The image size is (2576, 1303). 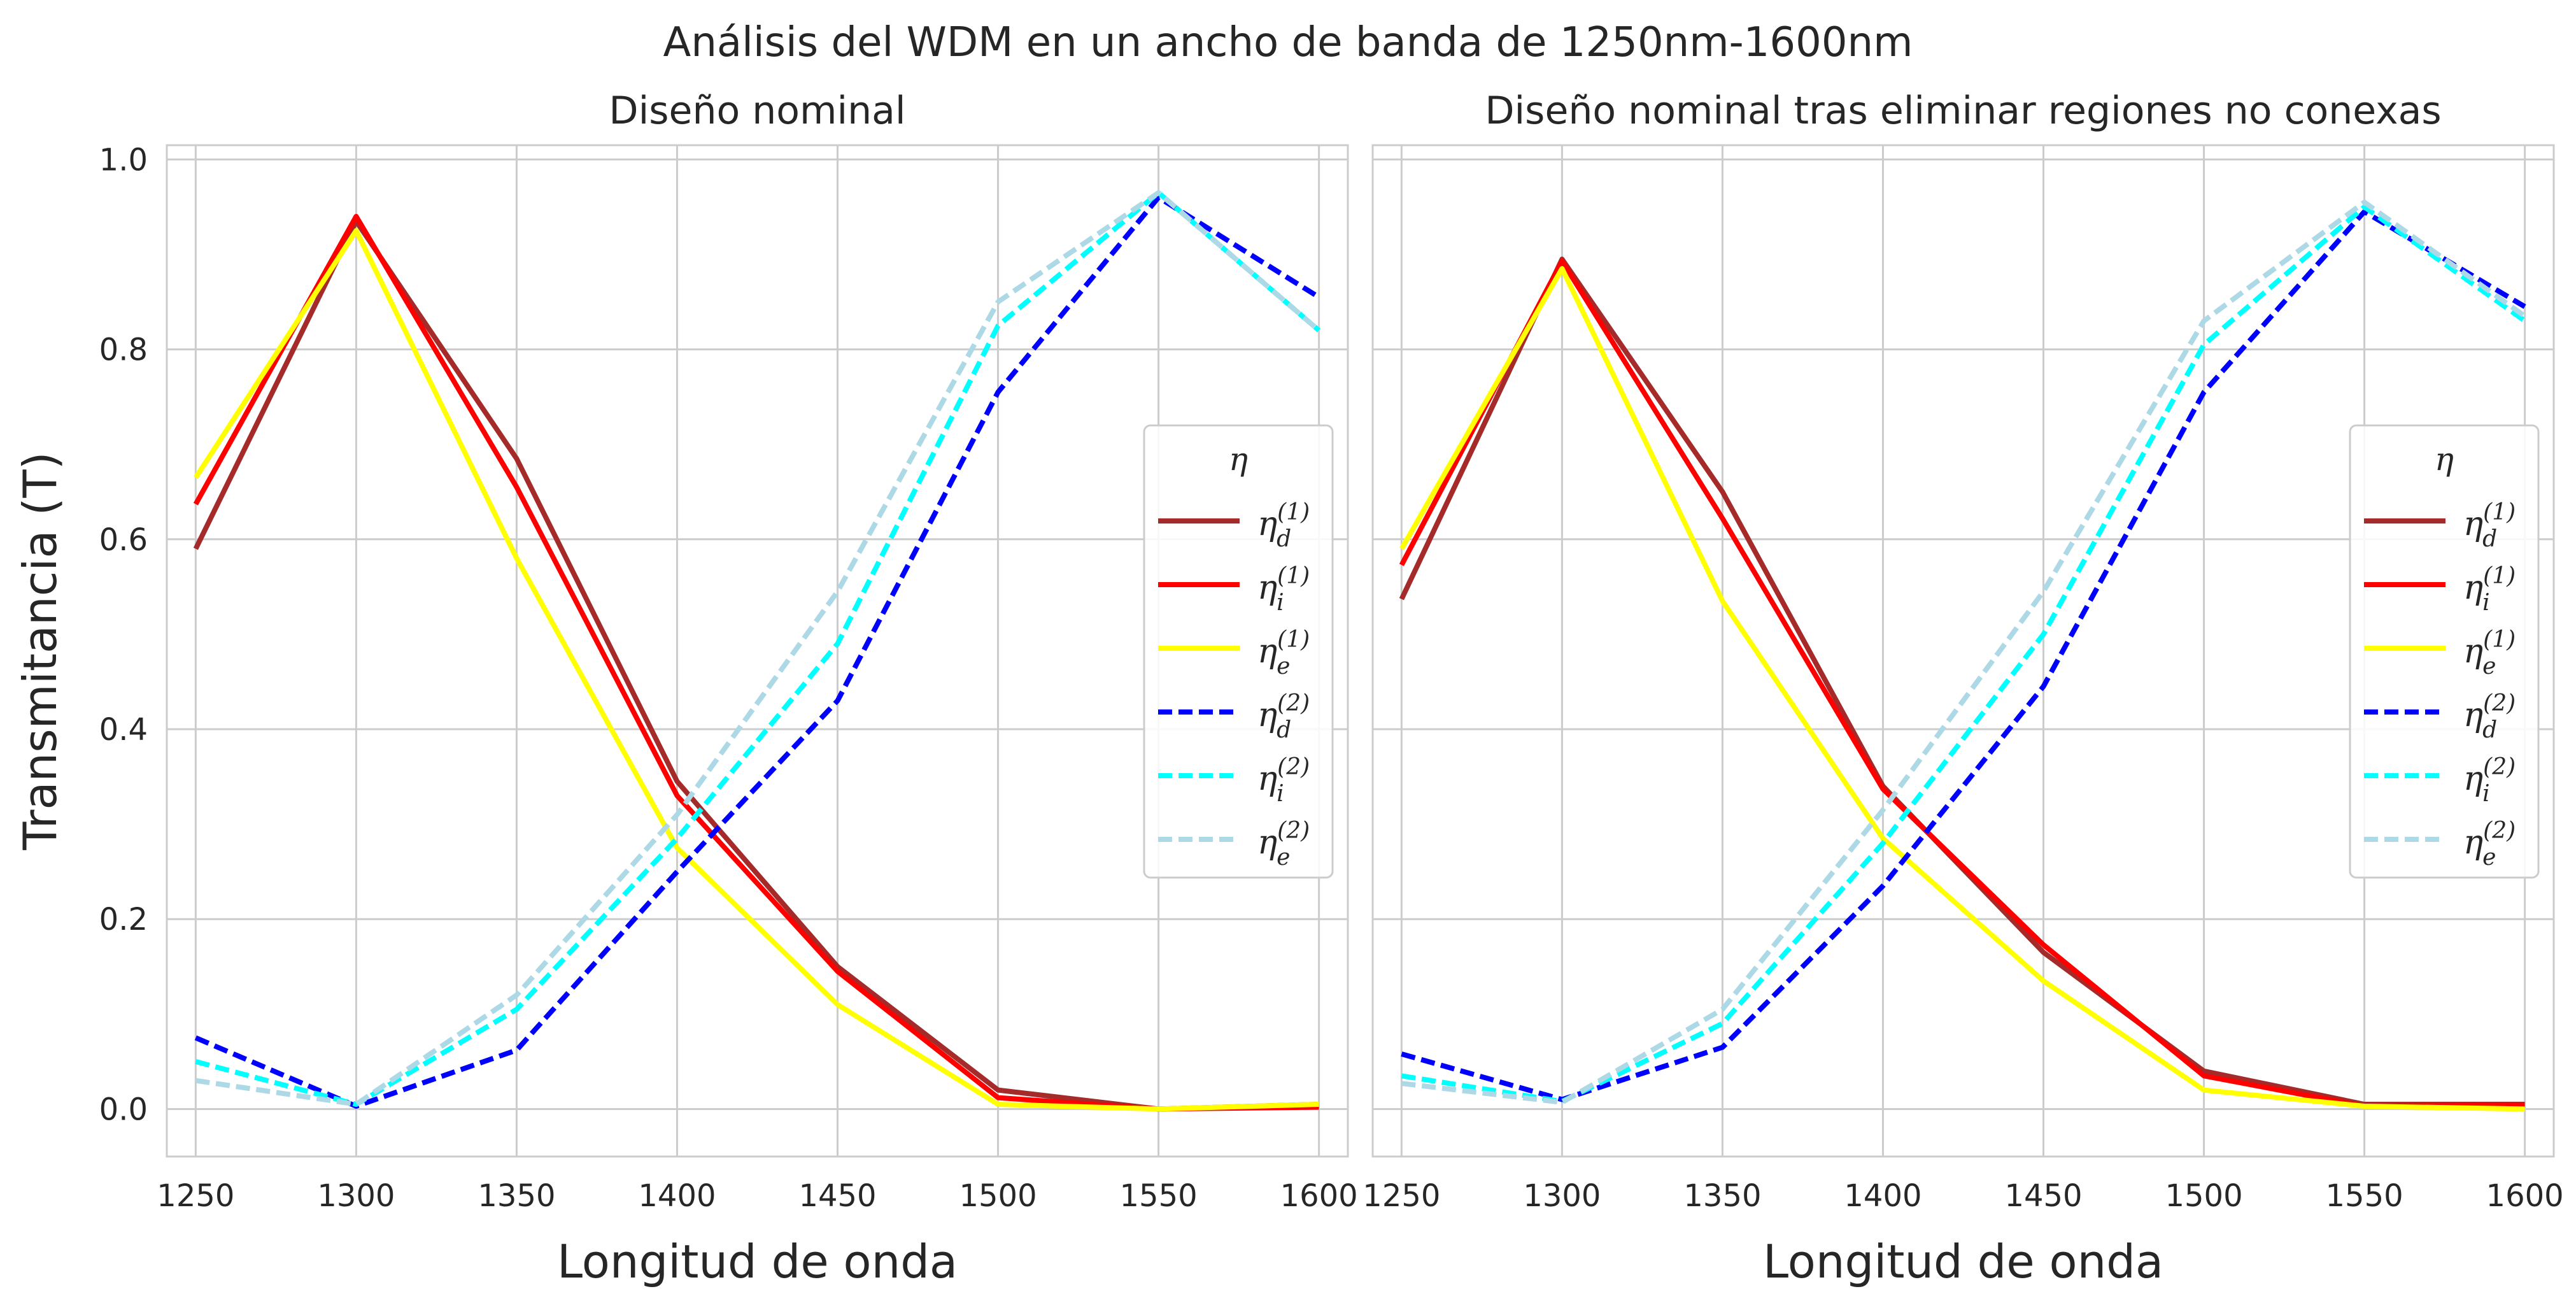 What do you see at coordinates (123, 540) in the screenshot?
I see `y-tick-label: 0.6` at bounding box center [123, 540].